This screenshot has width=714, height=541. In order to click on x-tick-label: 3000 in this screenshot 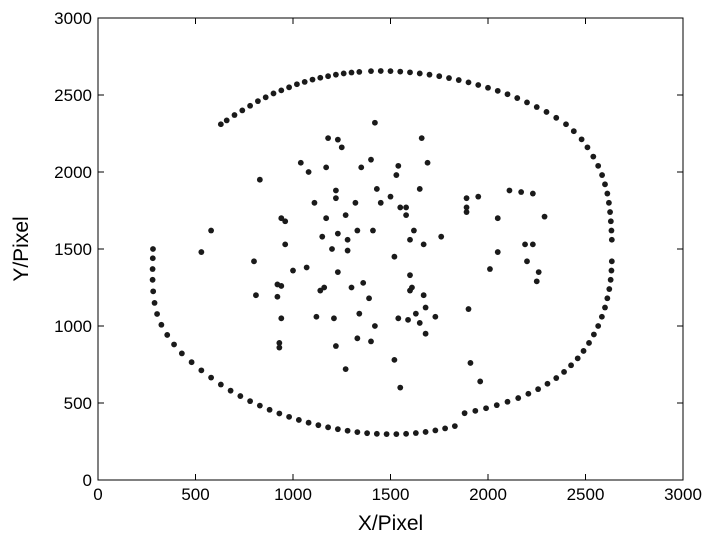, I will do `click(683, 494)`.